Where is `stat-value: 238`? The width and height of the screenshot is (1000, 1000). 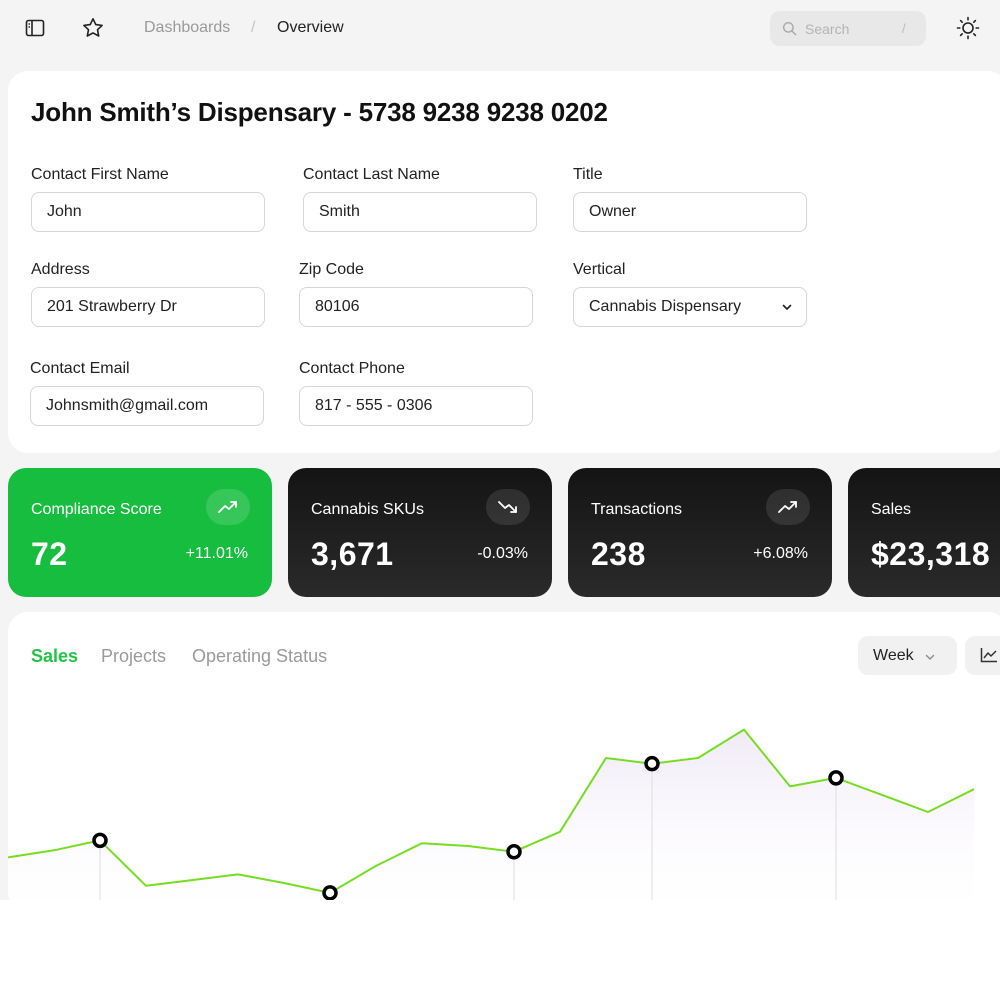 stat-value: 238 is located at coordinates (618, 554).